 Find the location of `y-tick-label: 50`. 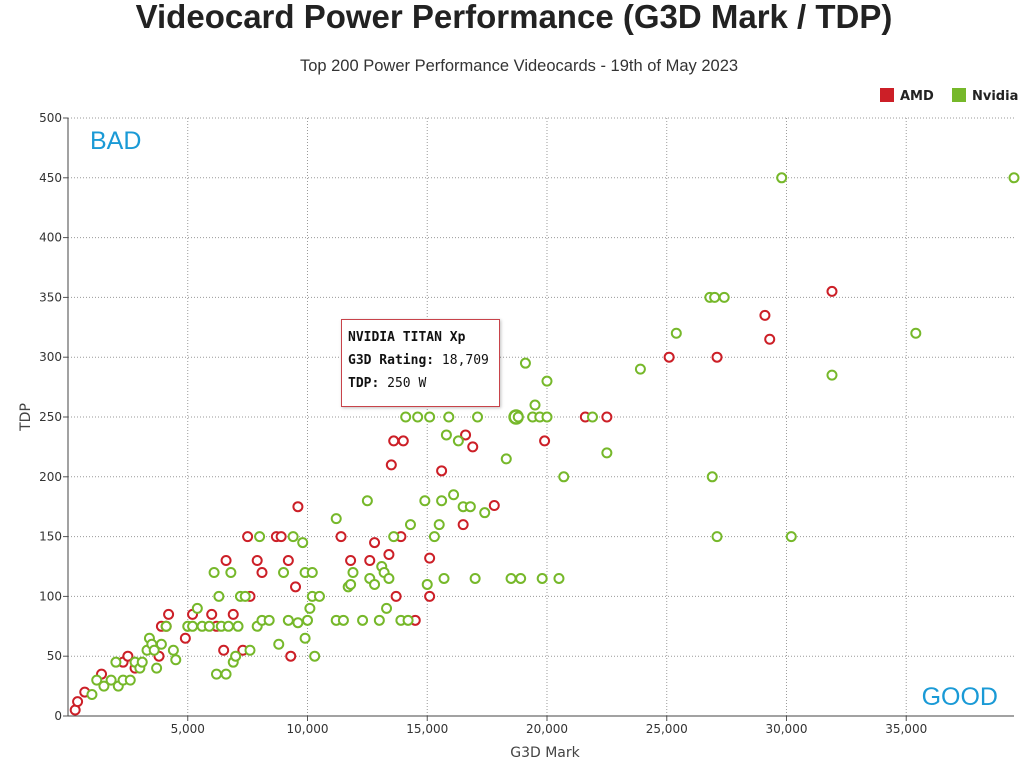

y-tick-label: 50 is located at coordinates (54, 656).